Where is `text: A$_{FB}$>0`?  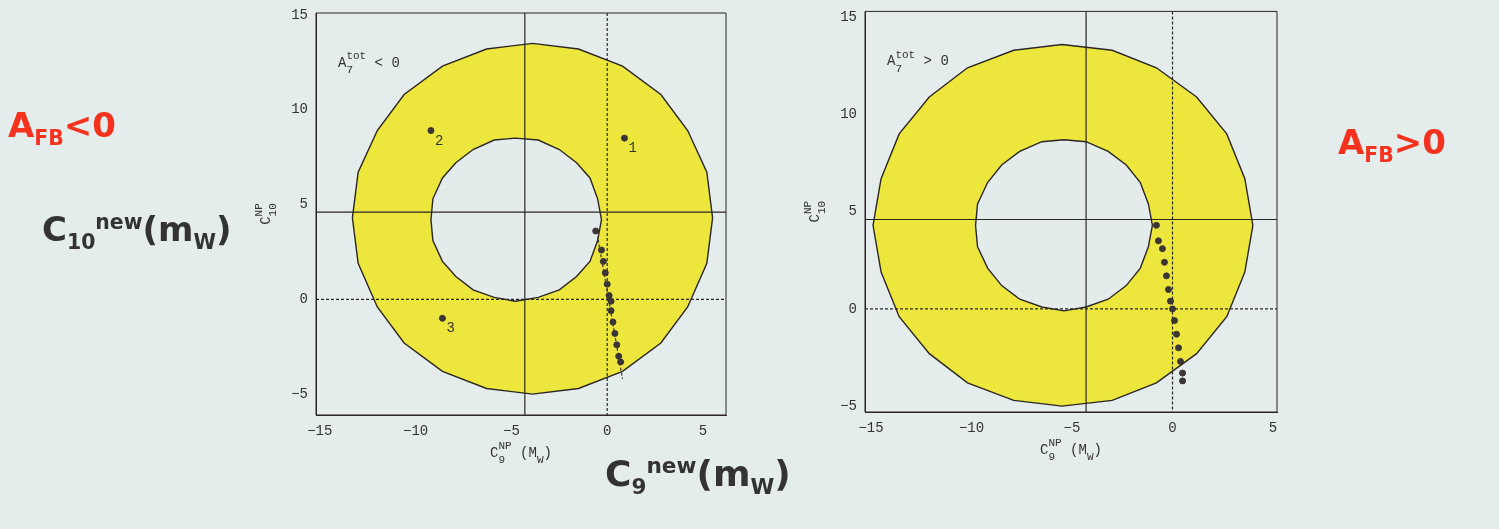
text: A$_{FB}$>0 is located at coordinates (1392, 144).